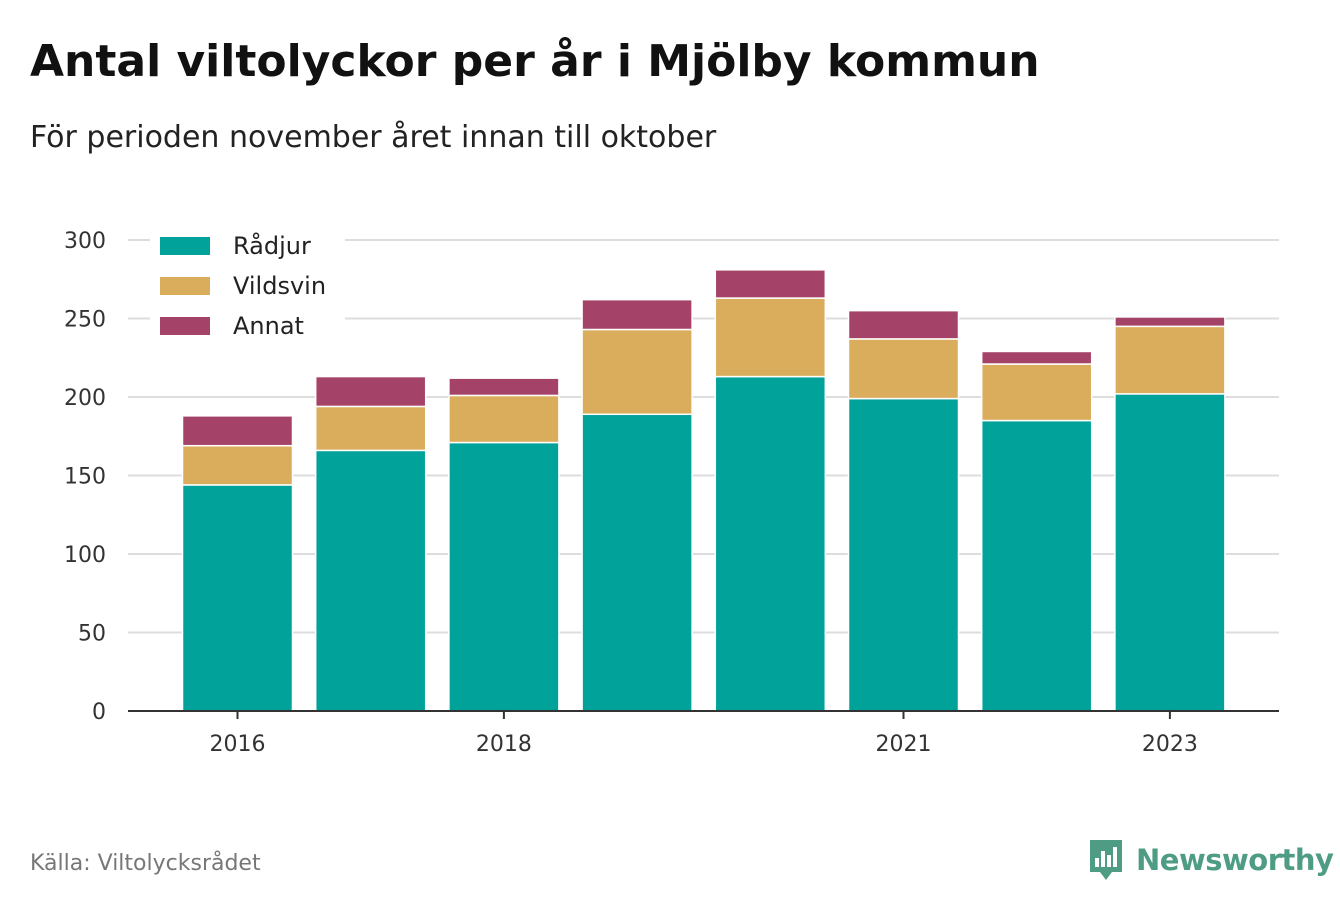 The height and width of the screenshot is (913, 1340). What do you see at coordinates (238, 744) in the screenshot?
I see `x-tick-label: 2016` at bounding box center [238, 744].